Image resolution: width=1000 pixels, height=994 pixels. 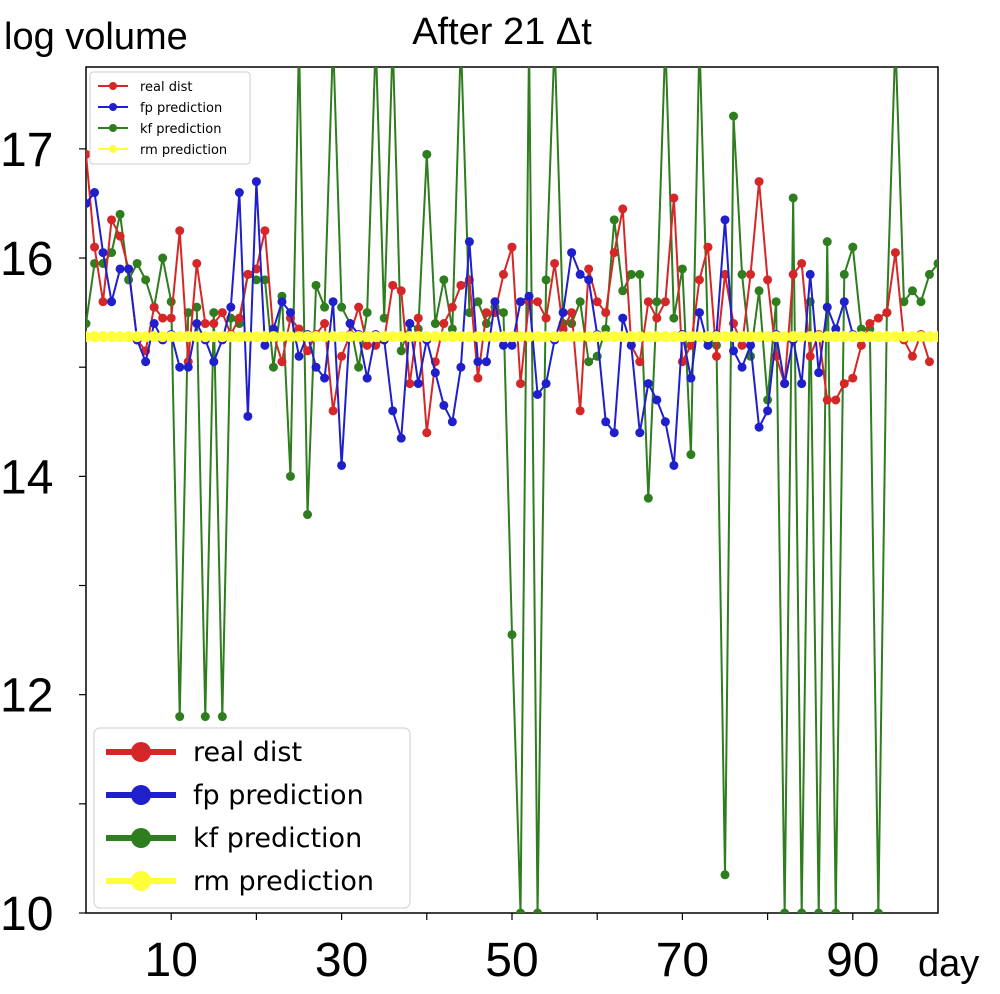 I want to click on legend-small-entry: fp prediction, so click(x=160, y=108).